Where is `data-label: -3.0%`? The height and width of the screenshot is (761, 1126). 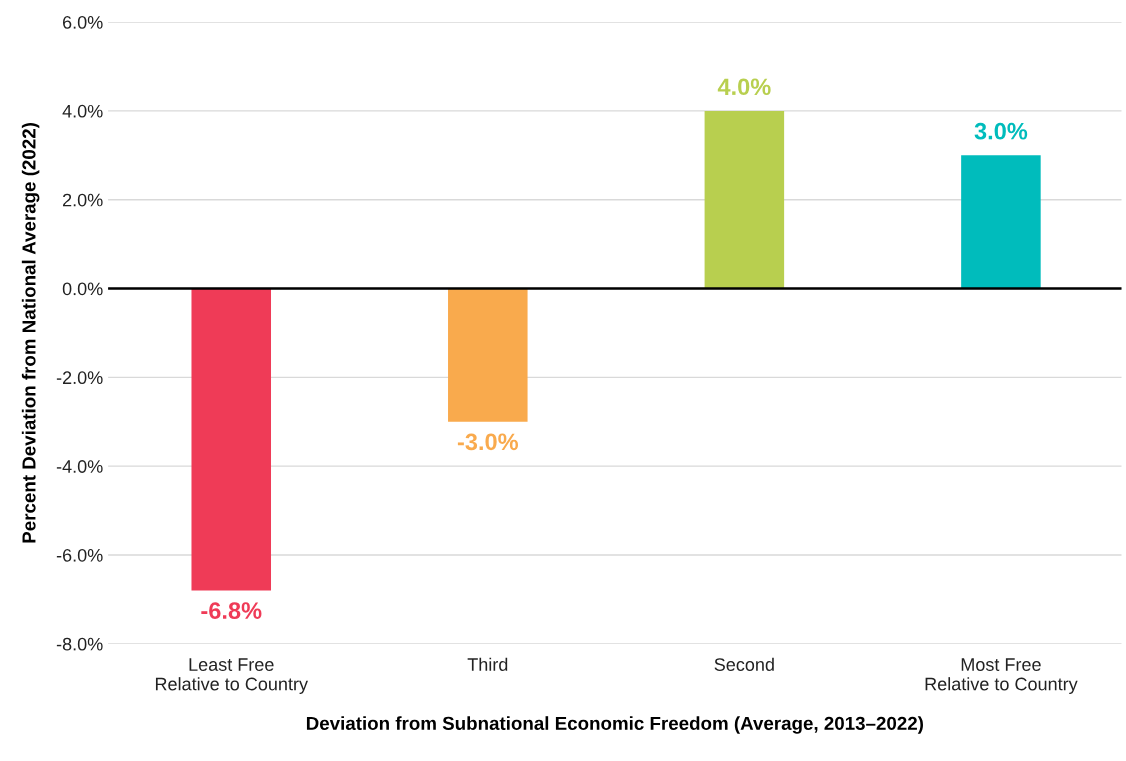
data-label: -3.0% is located at coordinates (488, 442).